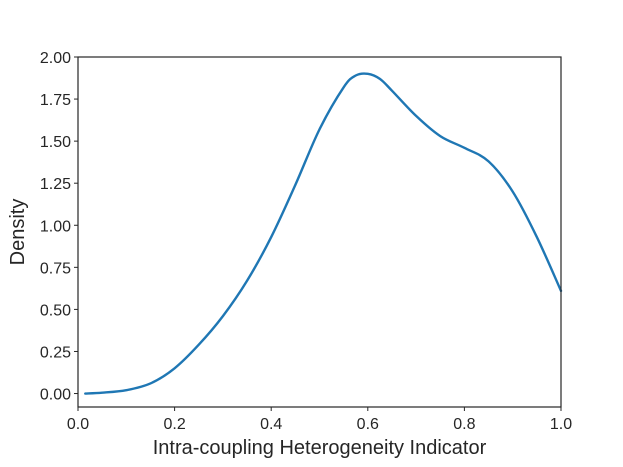 The image size is (623, 467). Describe the element at coordinates (55, 268) in the screenshot. I see `y-tick-label: 0.75` at that location.